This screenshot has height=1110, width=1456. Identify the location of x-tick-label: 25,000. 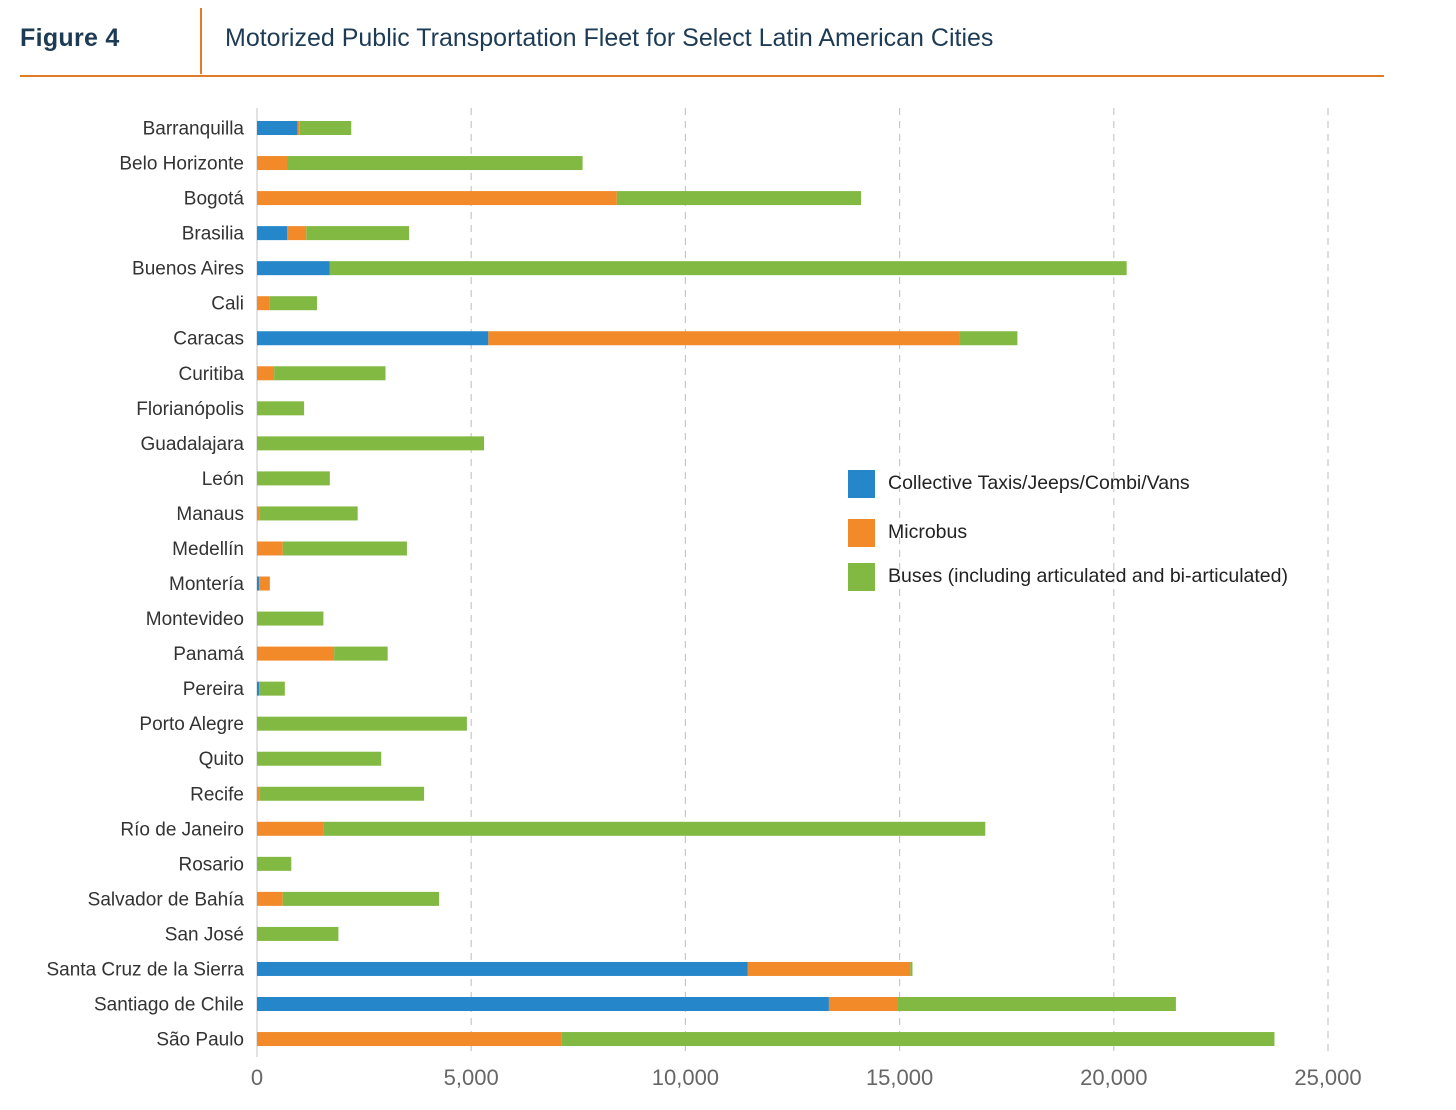
(1327, 1077).